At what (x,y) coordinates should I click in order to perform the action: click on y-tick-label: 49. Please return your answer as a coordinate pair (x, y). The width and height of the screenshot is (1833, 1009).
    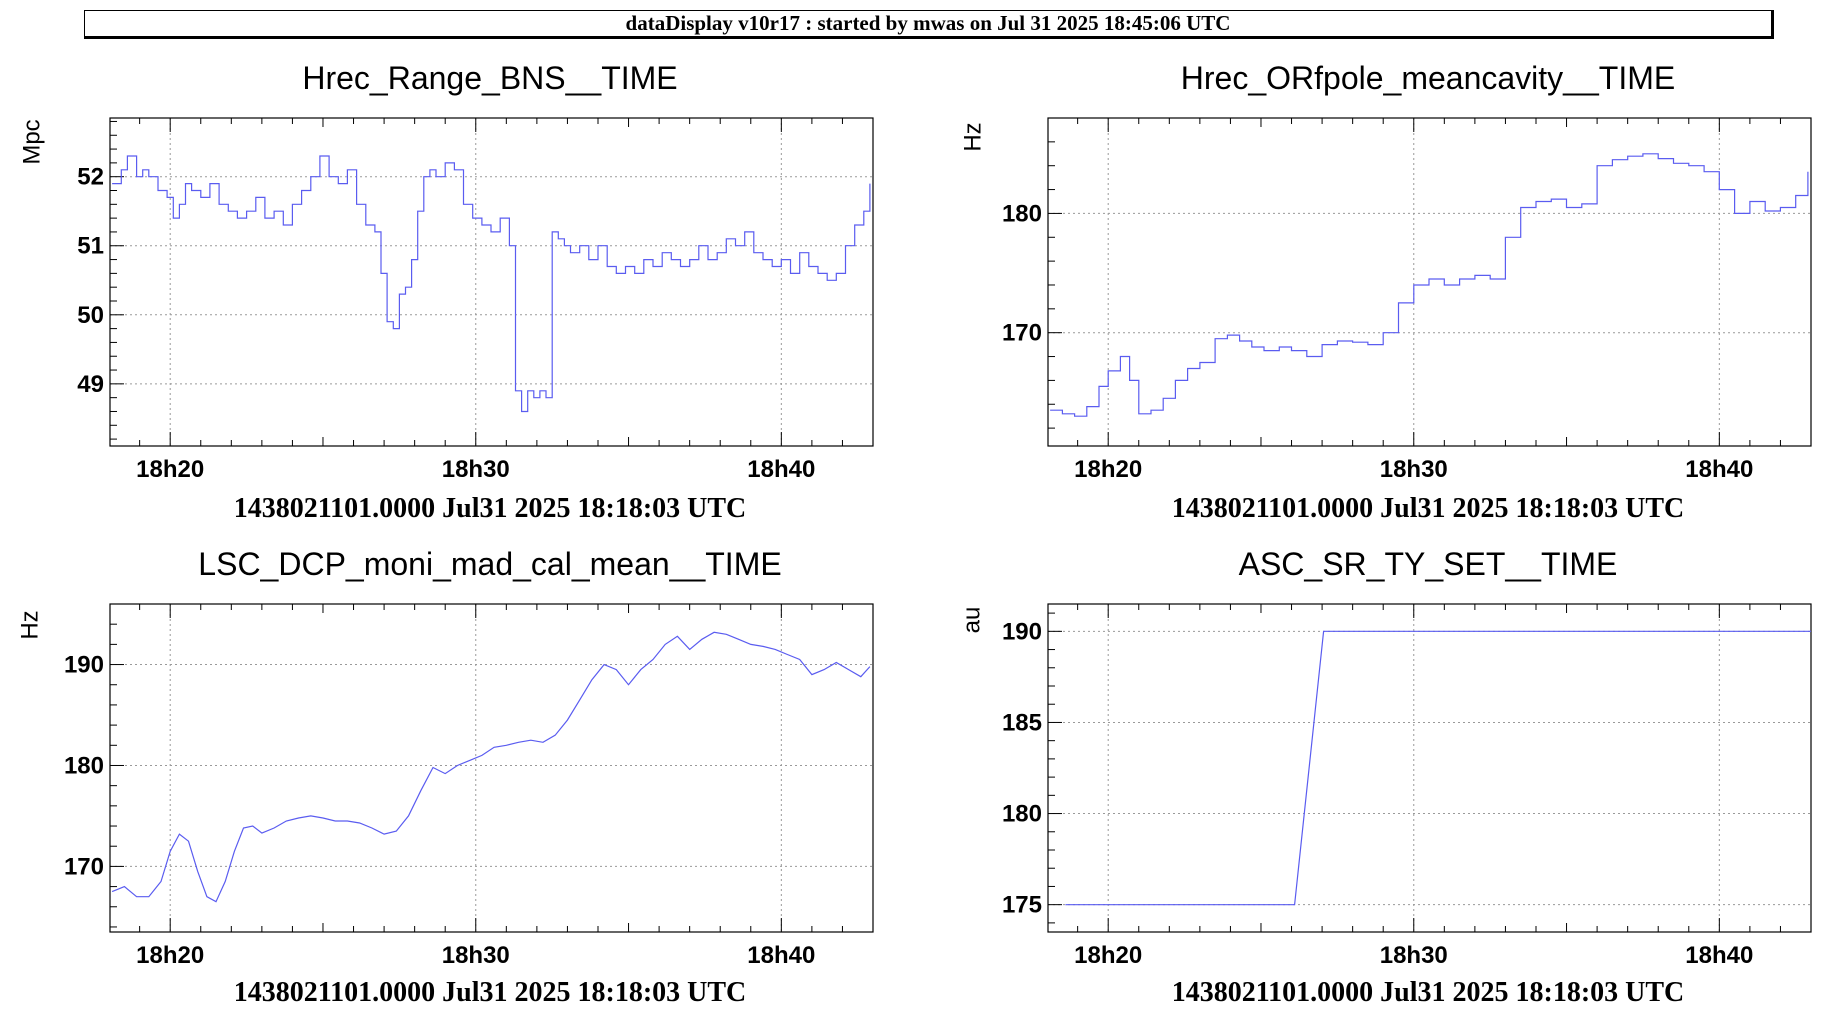
    Looking at the image, I should click on (90, 384).